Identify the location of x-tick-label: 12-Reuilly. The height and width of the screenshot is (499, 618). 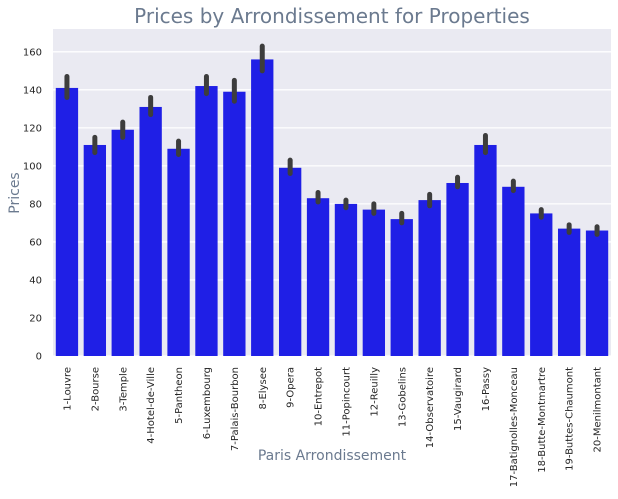
(374, 392).